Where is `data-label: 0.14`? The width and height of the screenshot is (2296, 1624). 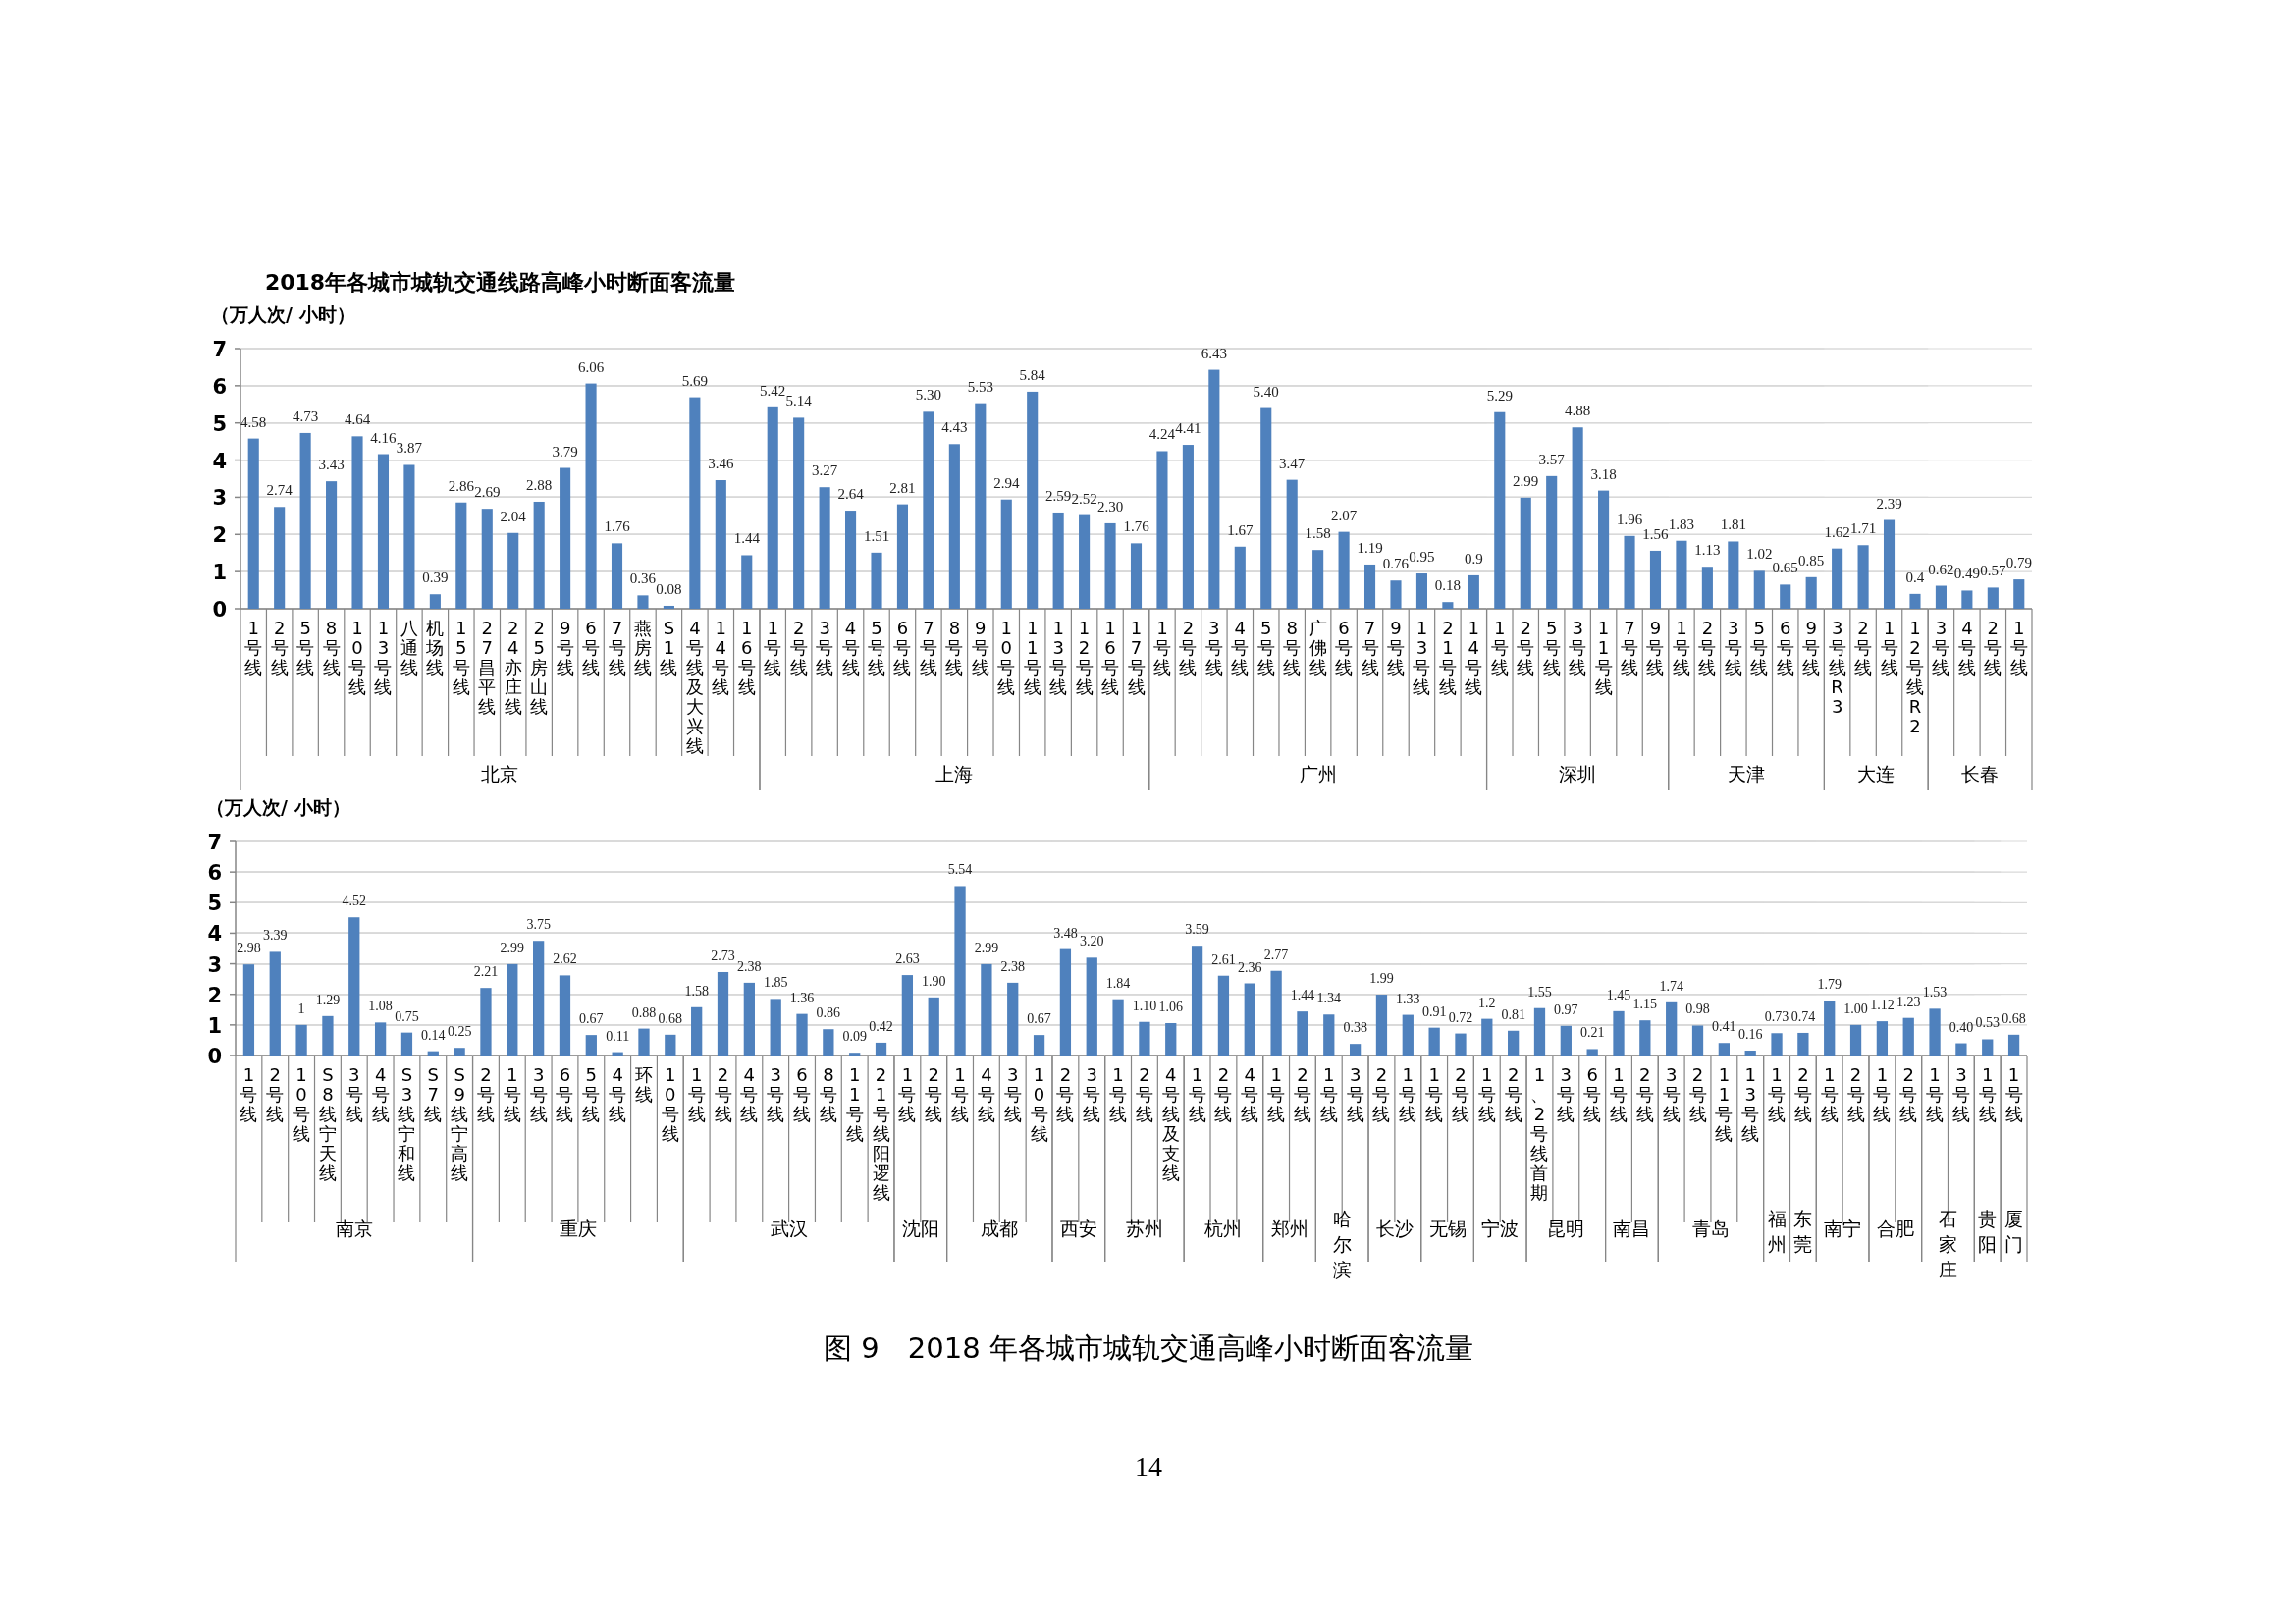 data-label: 0.14 is located at coordinates (434, 1035).